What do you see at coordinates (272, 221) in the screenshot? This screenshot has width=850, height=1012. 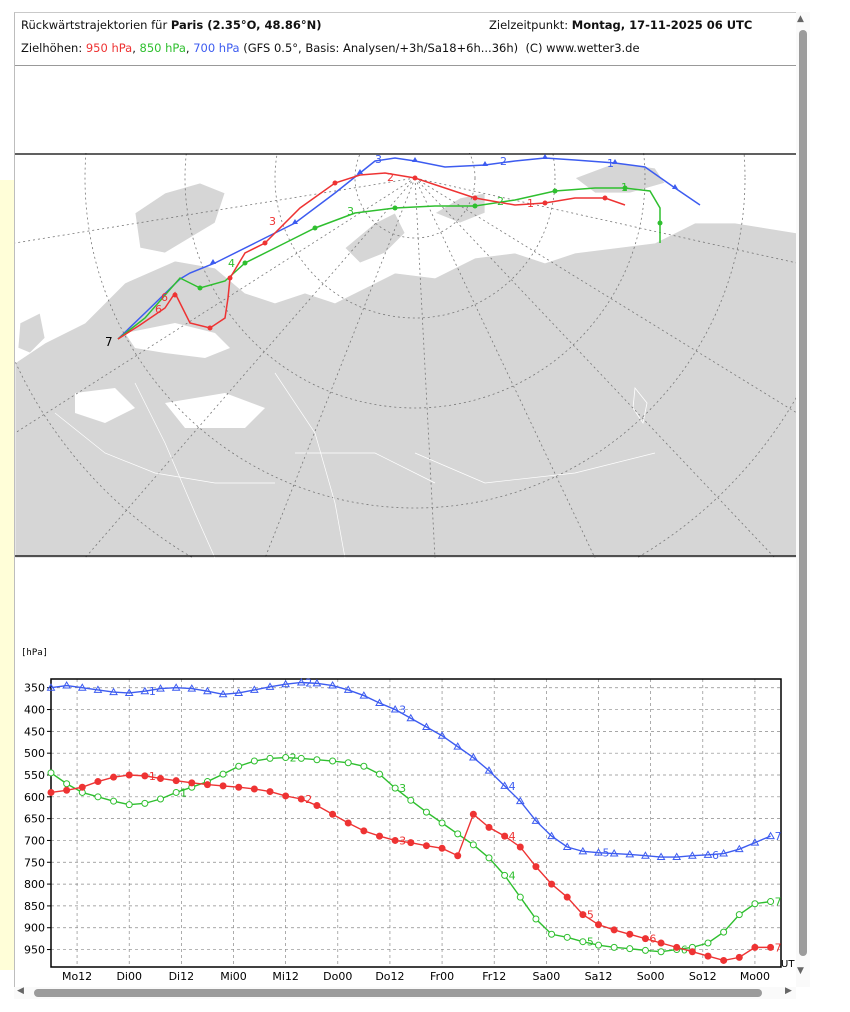 I see `svg-text: 3` at bounding box center [272, 221].